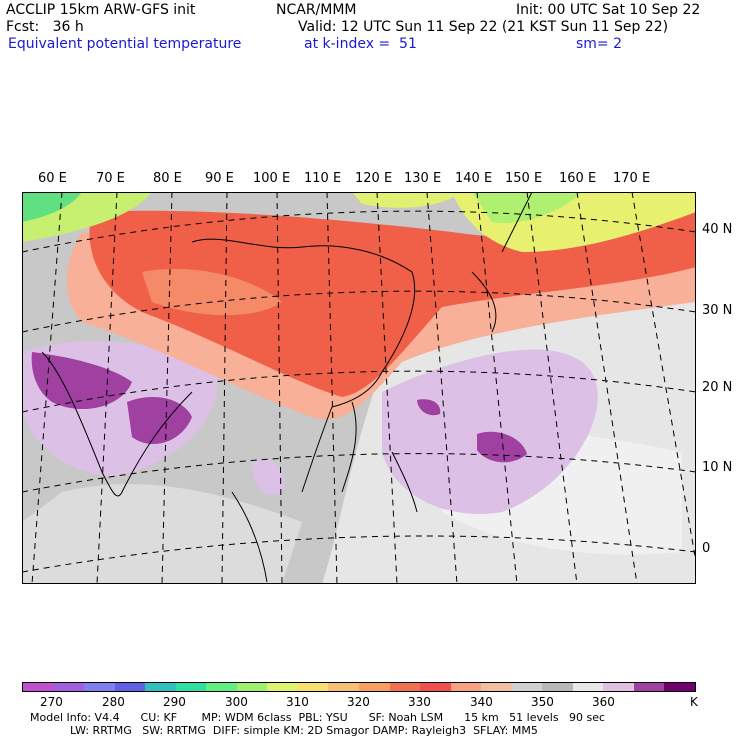  I want to click on legend-tick: 270, so click(51, 702).